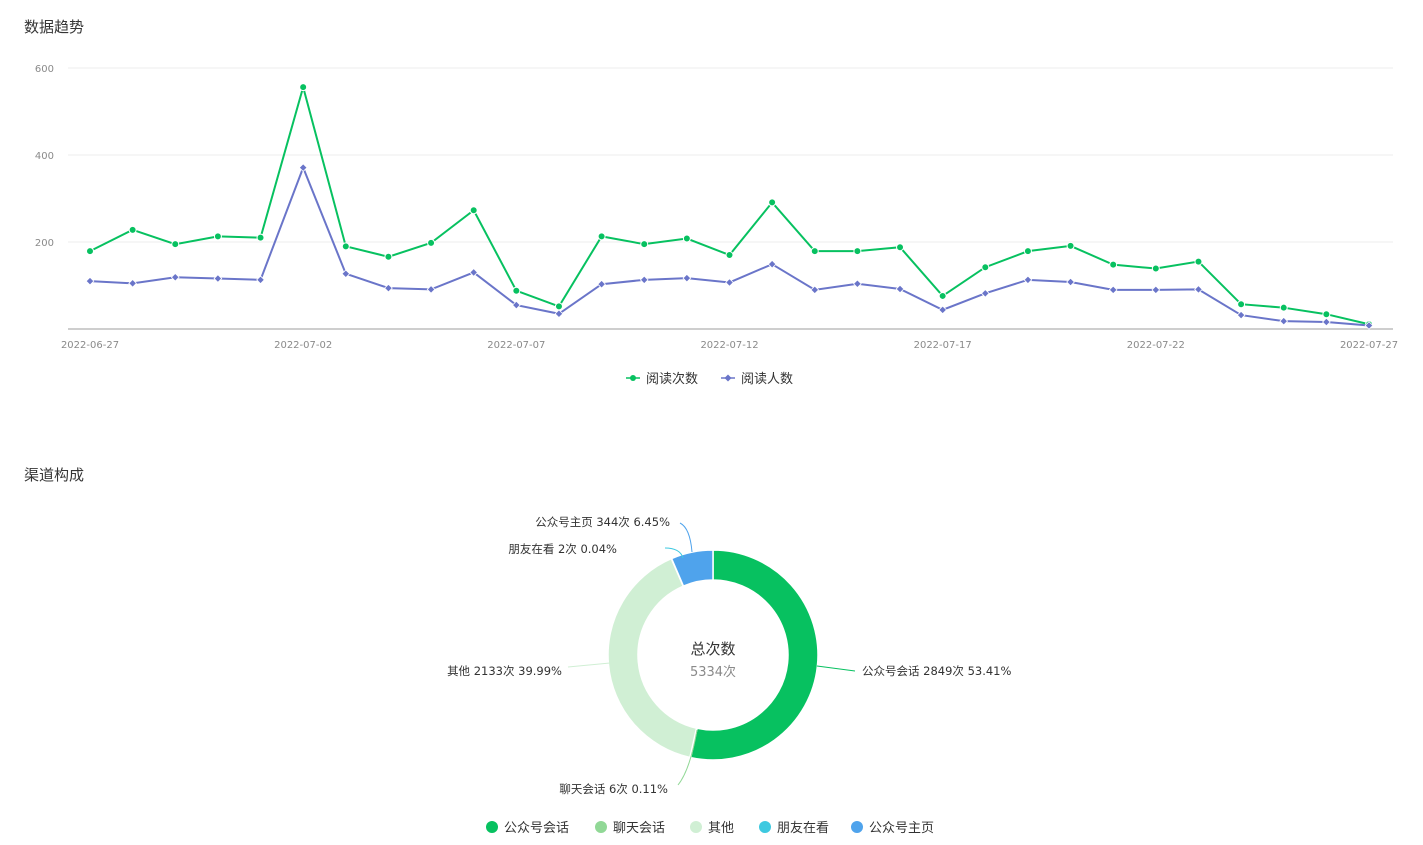  Describe the element at coordinates (803, 828) in the screenshot. I see `legend-label: 朋友在看` at that location.